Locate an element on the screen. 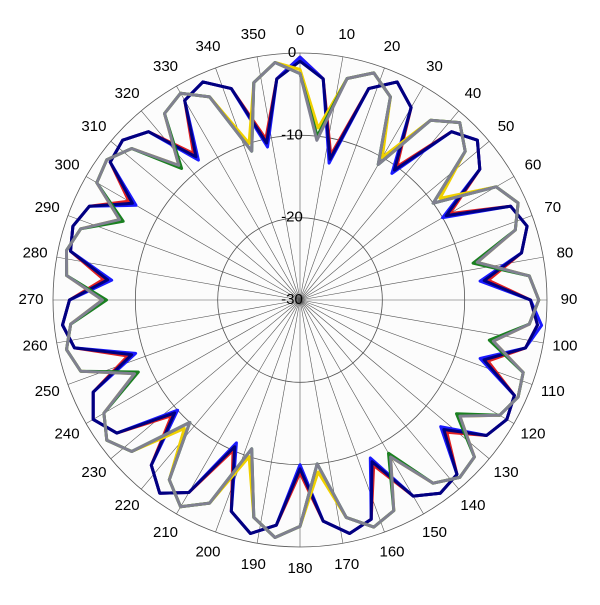 This screenshot has height=605, width=600. angle-tick-label: 100 is located at coordinates (564, 346).